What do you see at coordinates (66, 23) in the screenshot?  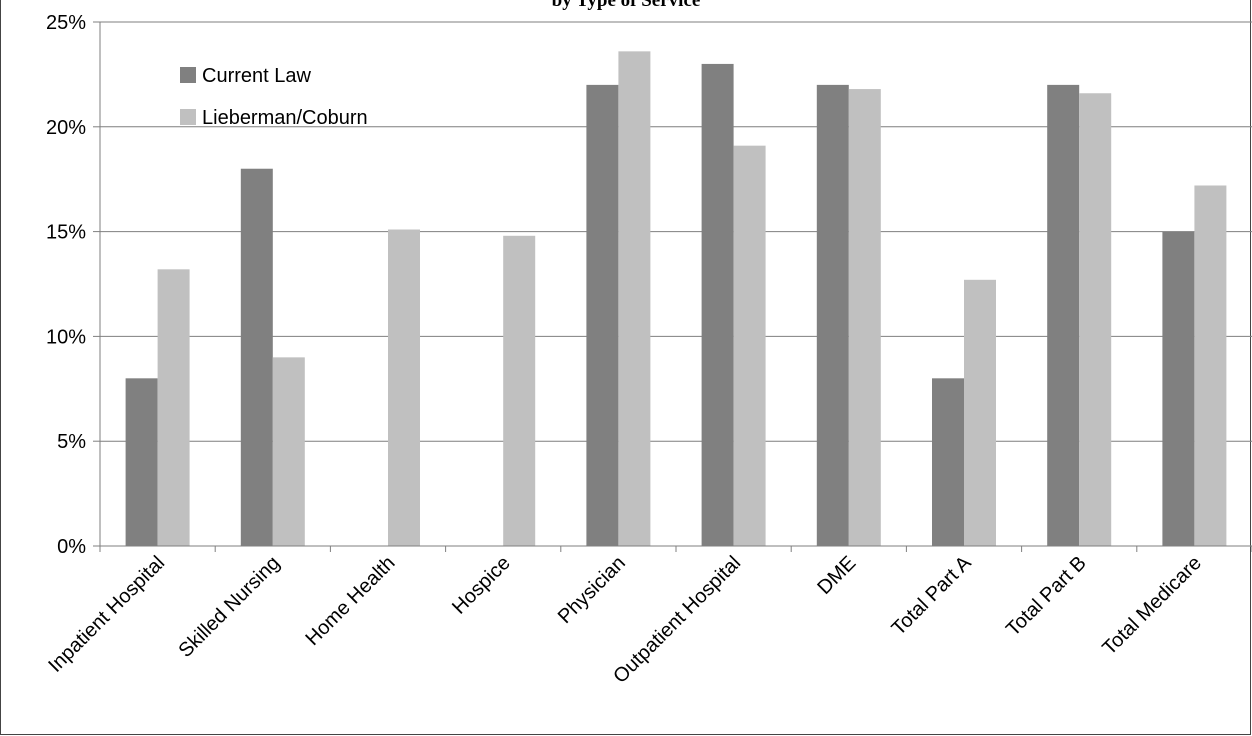 I see `y-tick-label: 25%` at bounding box center [66, 23].